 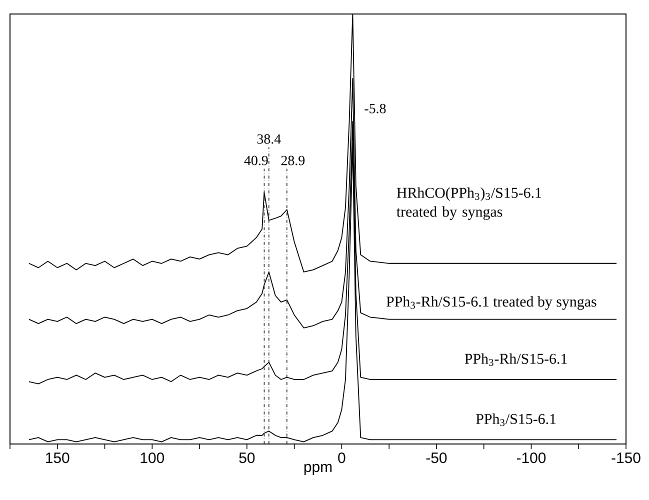 What do you see at coordinates (247, 458) in the screenshot?
I see `x-tick-label: 50` at bounding box center [247, 458].